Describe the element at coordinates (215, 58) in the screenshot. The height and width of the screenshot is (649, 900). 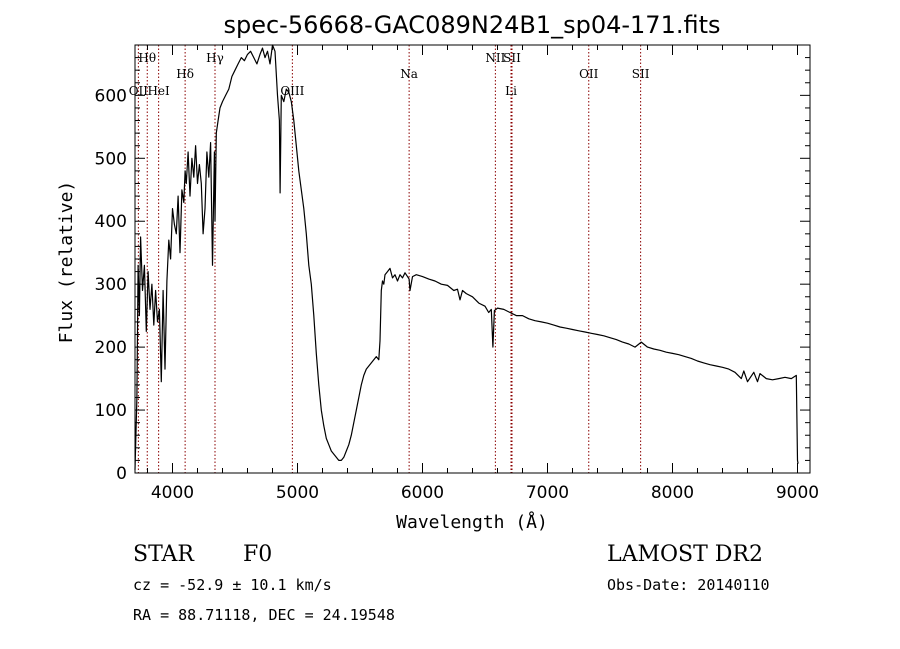
I see `spectral-line-label: Hγ` at that location.